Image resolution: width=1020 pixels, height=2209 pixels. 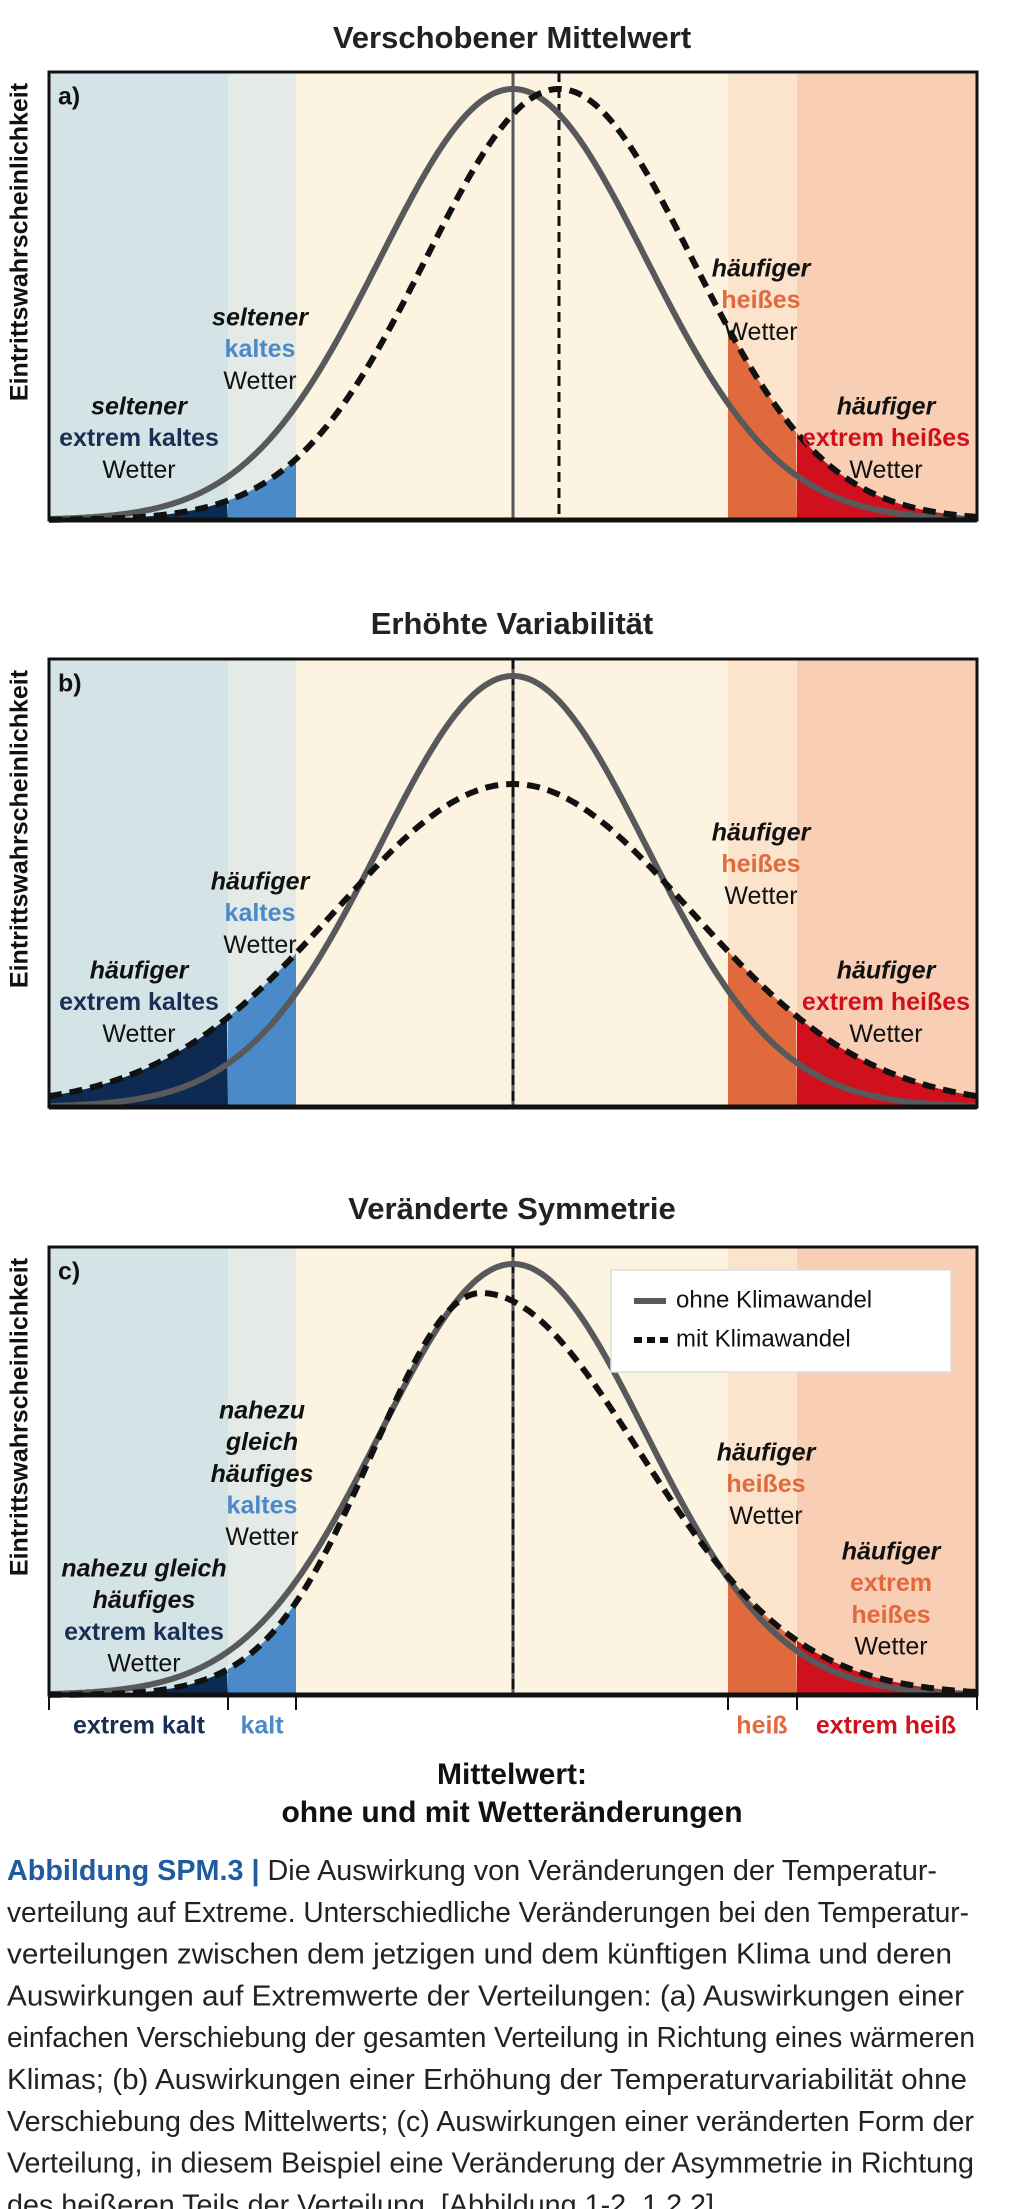 I want to click on region-label: gleich, so click(x=261, y=1442).